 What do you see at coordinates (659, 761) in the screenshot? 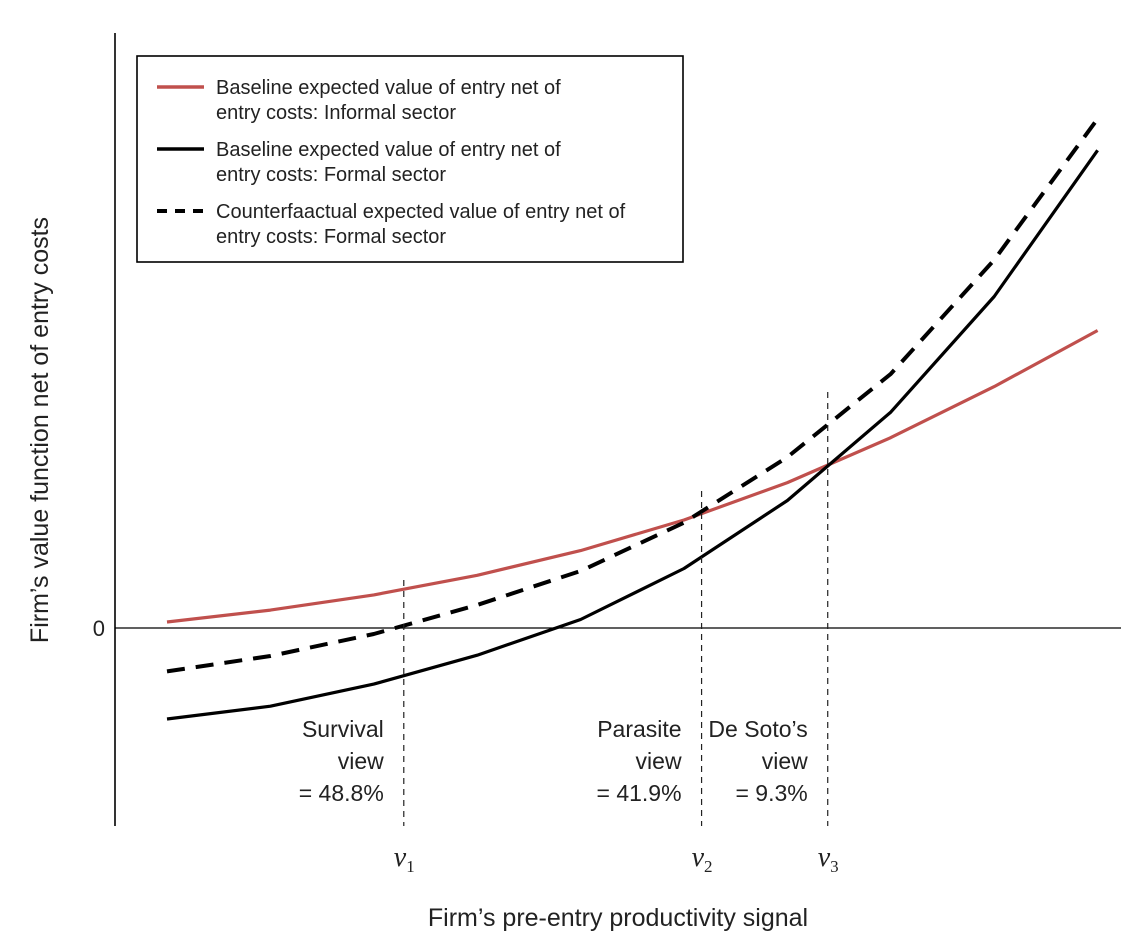
I see `annotation-2-line-2: view` at bounding box center [659, 761].